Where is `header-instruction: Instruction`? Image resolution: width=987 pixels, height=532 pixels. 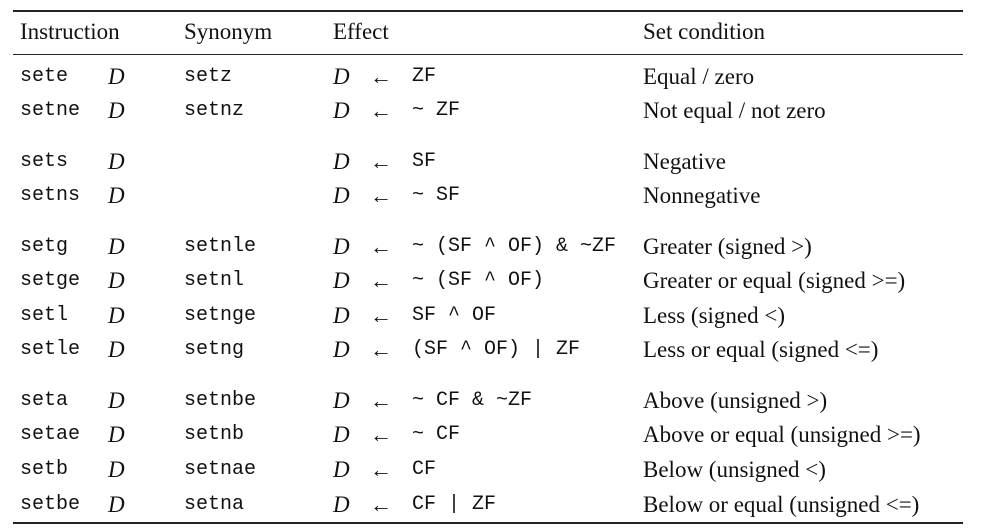
header-instruction: Instruction is located at coordinates (70, 31).